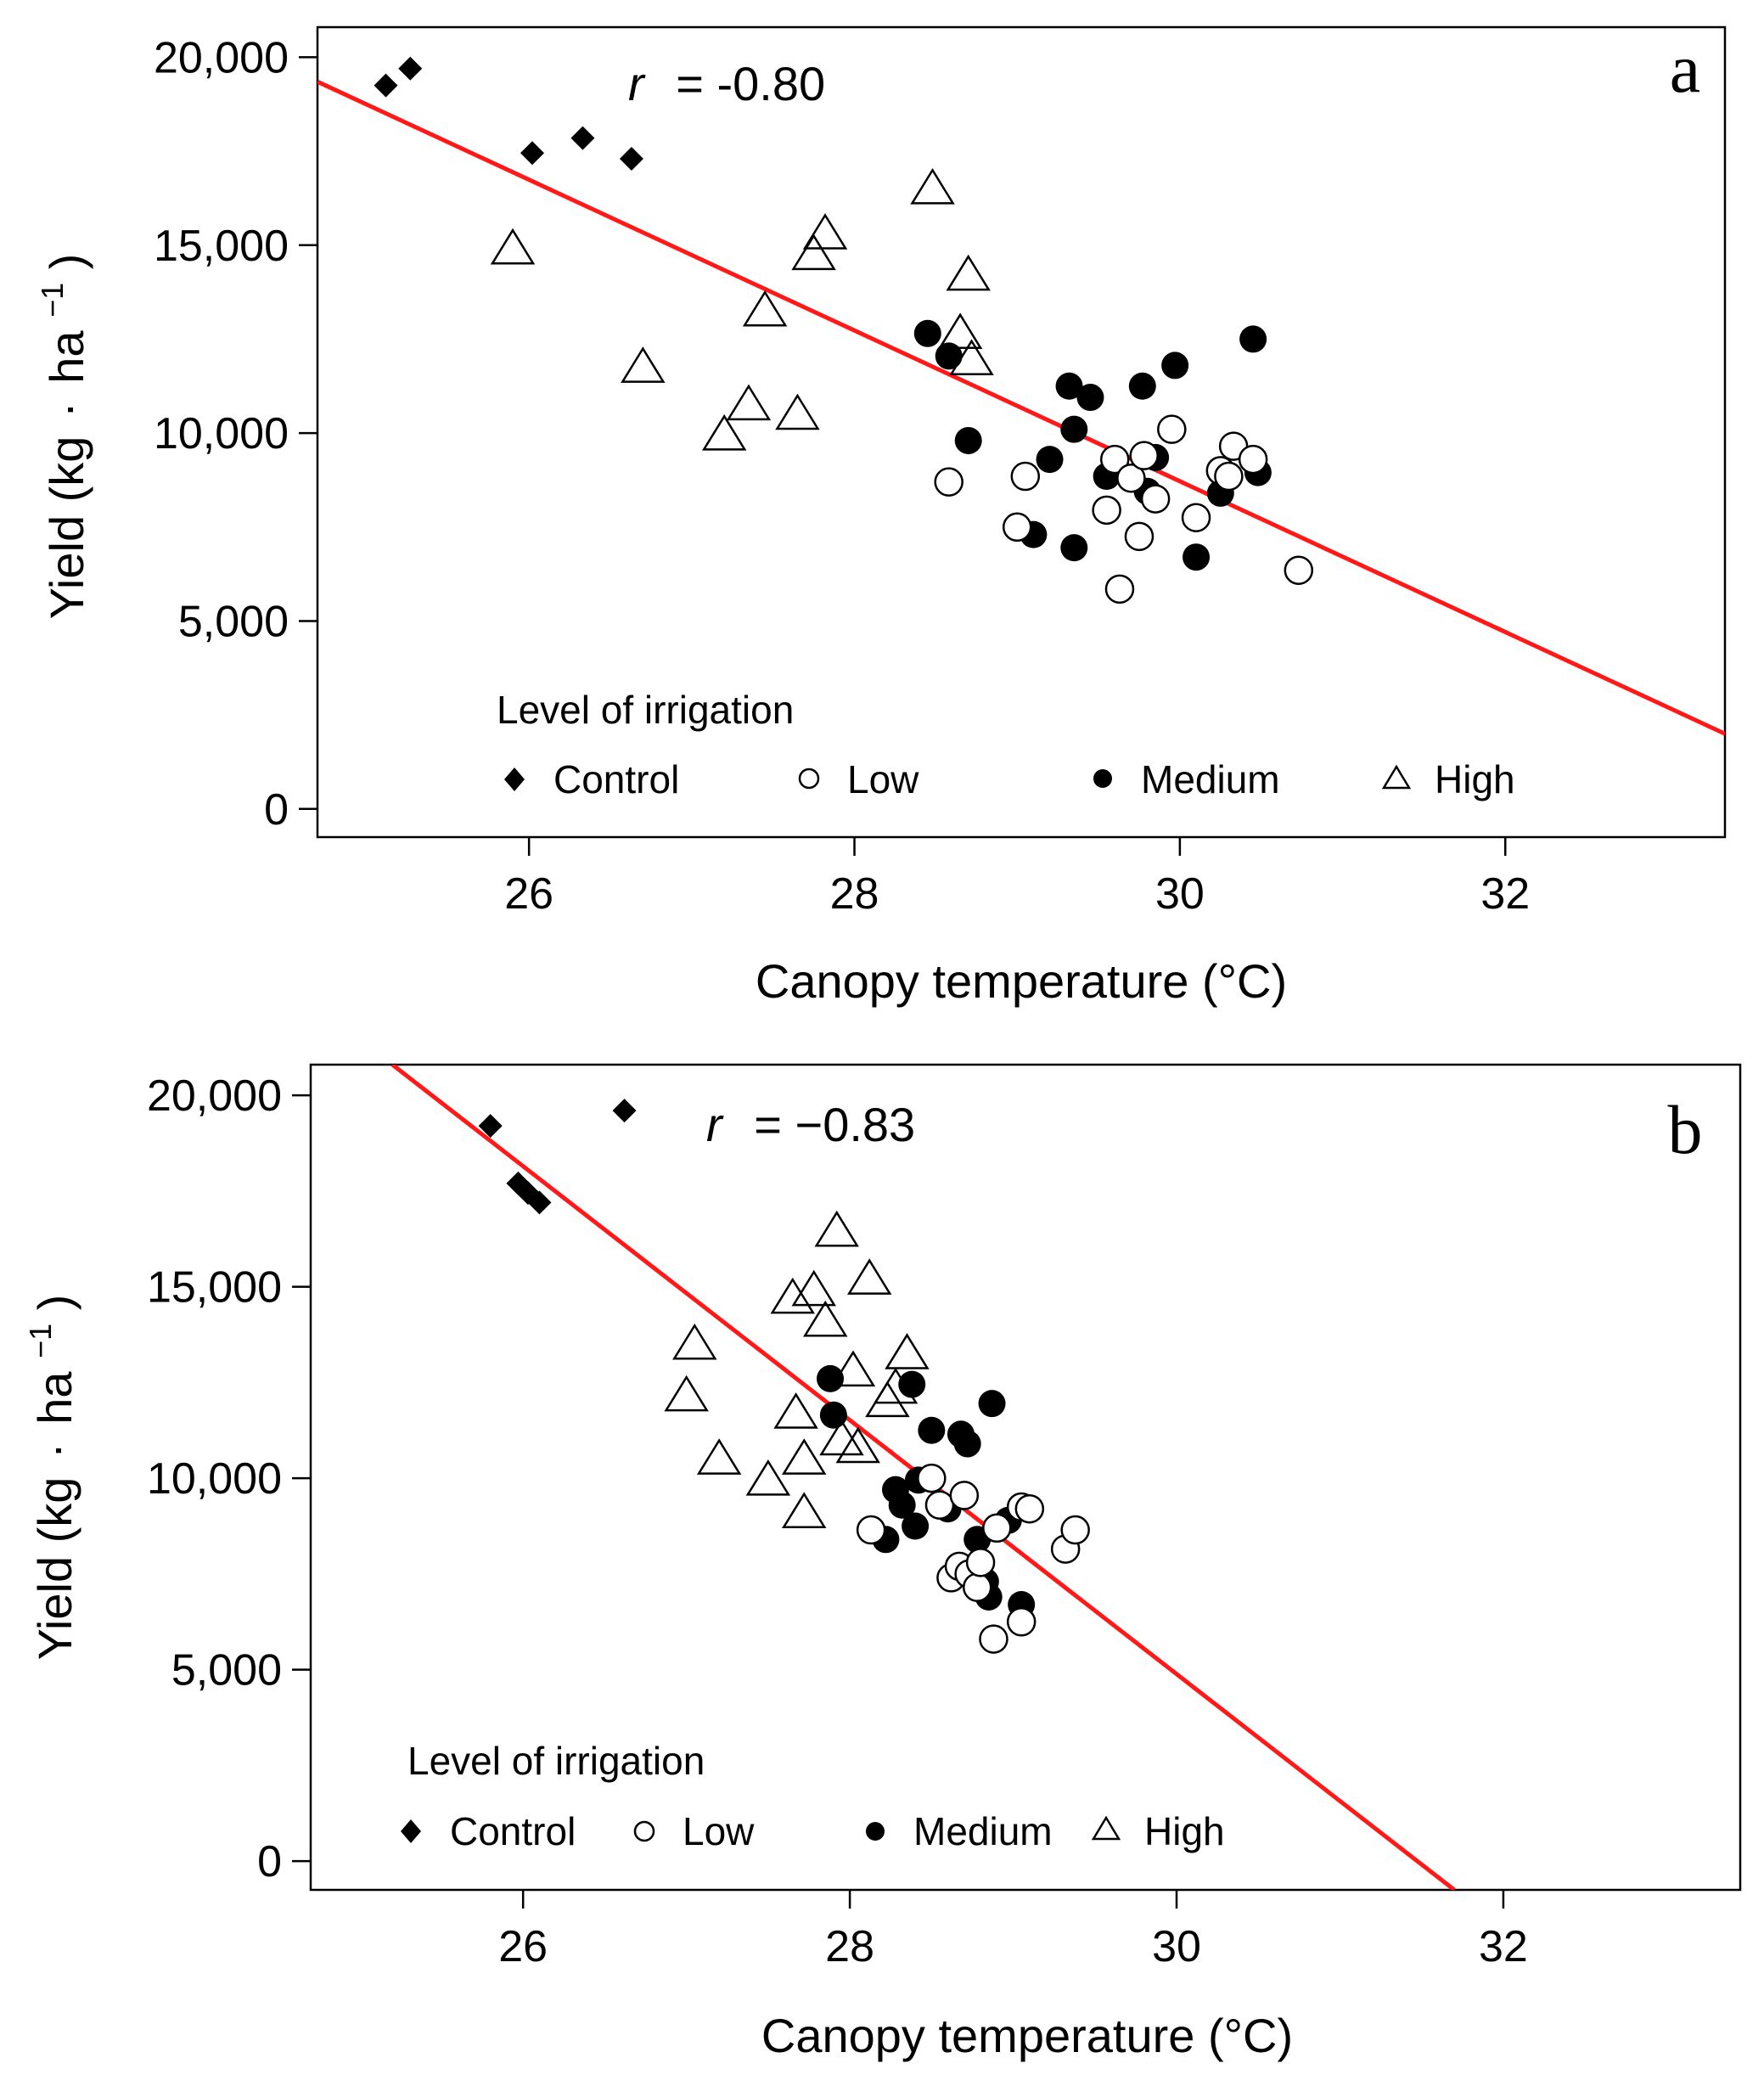  What do you see at coordinates (645, 710) in the screenshot?
I see `panel-a-legend-title: Level of irrigation` at bounding box center [645, 710].